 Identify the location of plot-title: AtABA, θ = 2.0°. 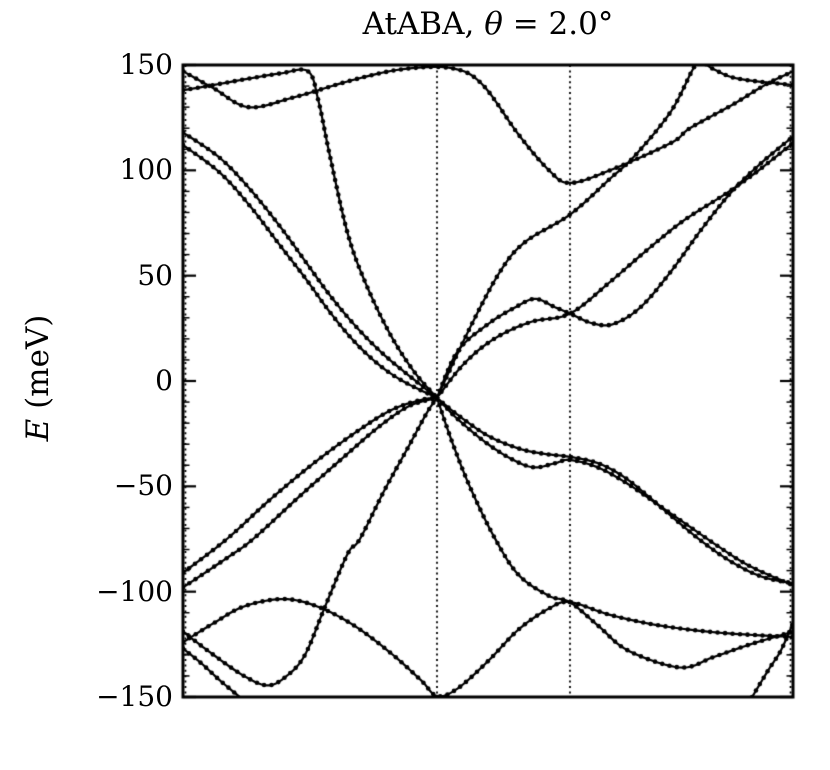
(488, 24).